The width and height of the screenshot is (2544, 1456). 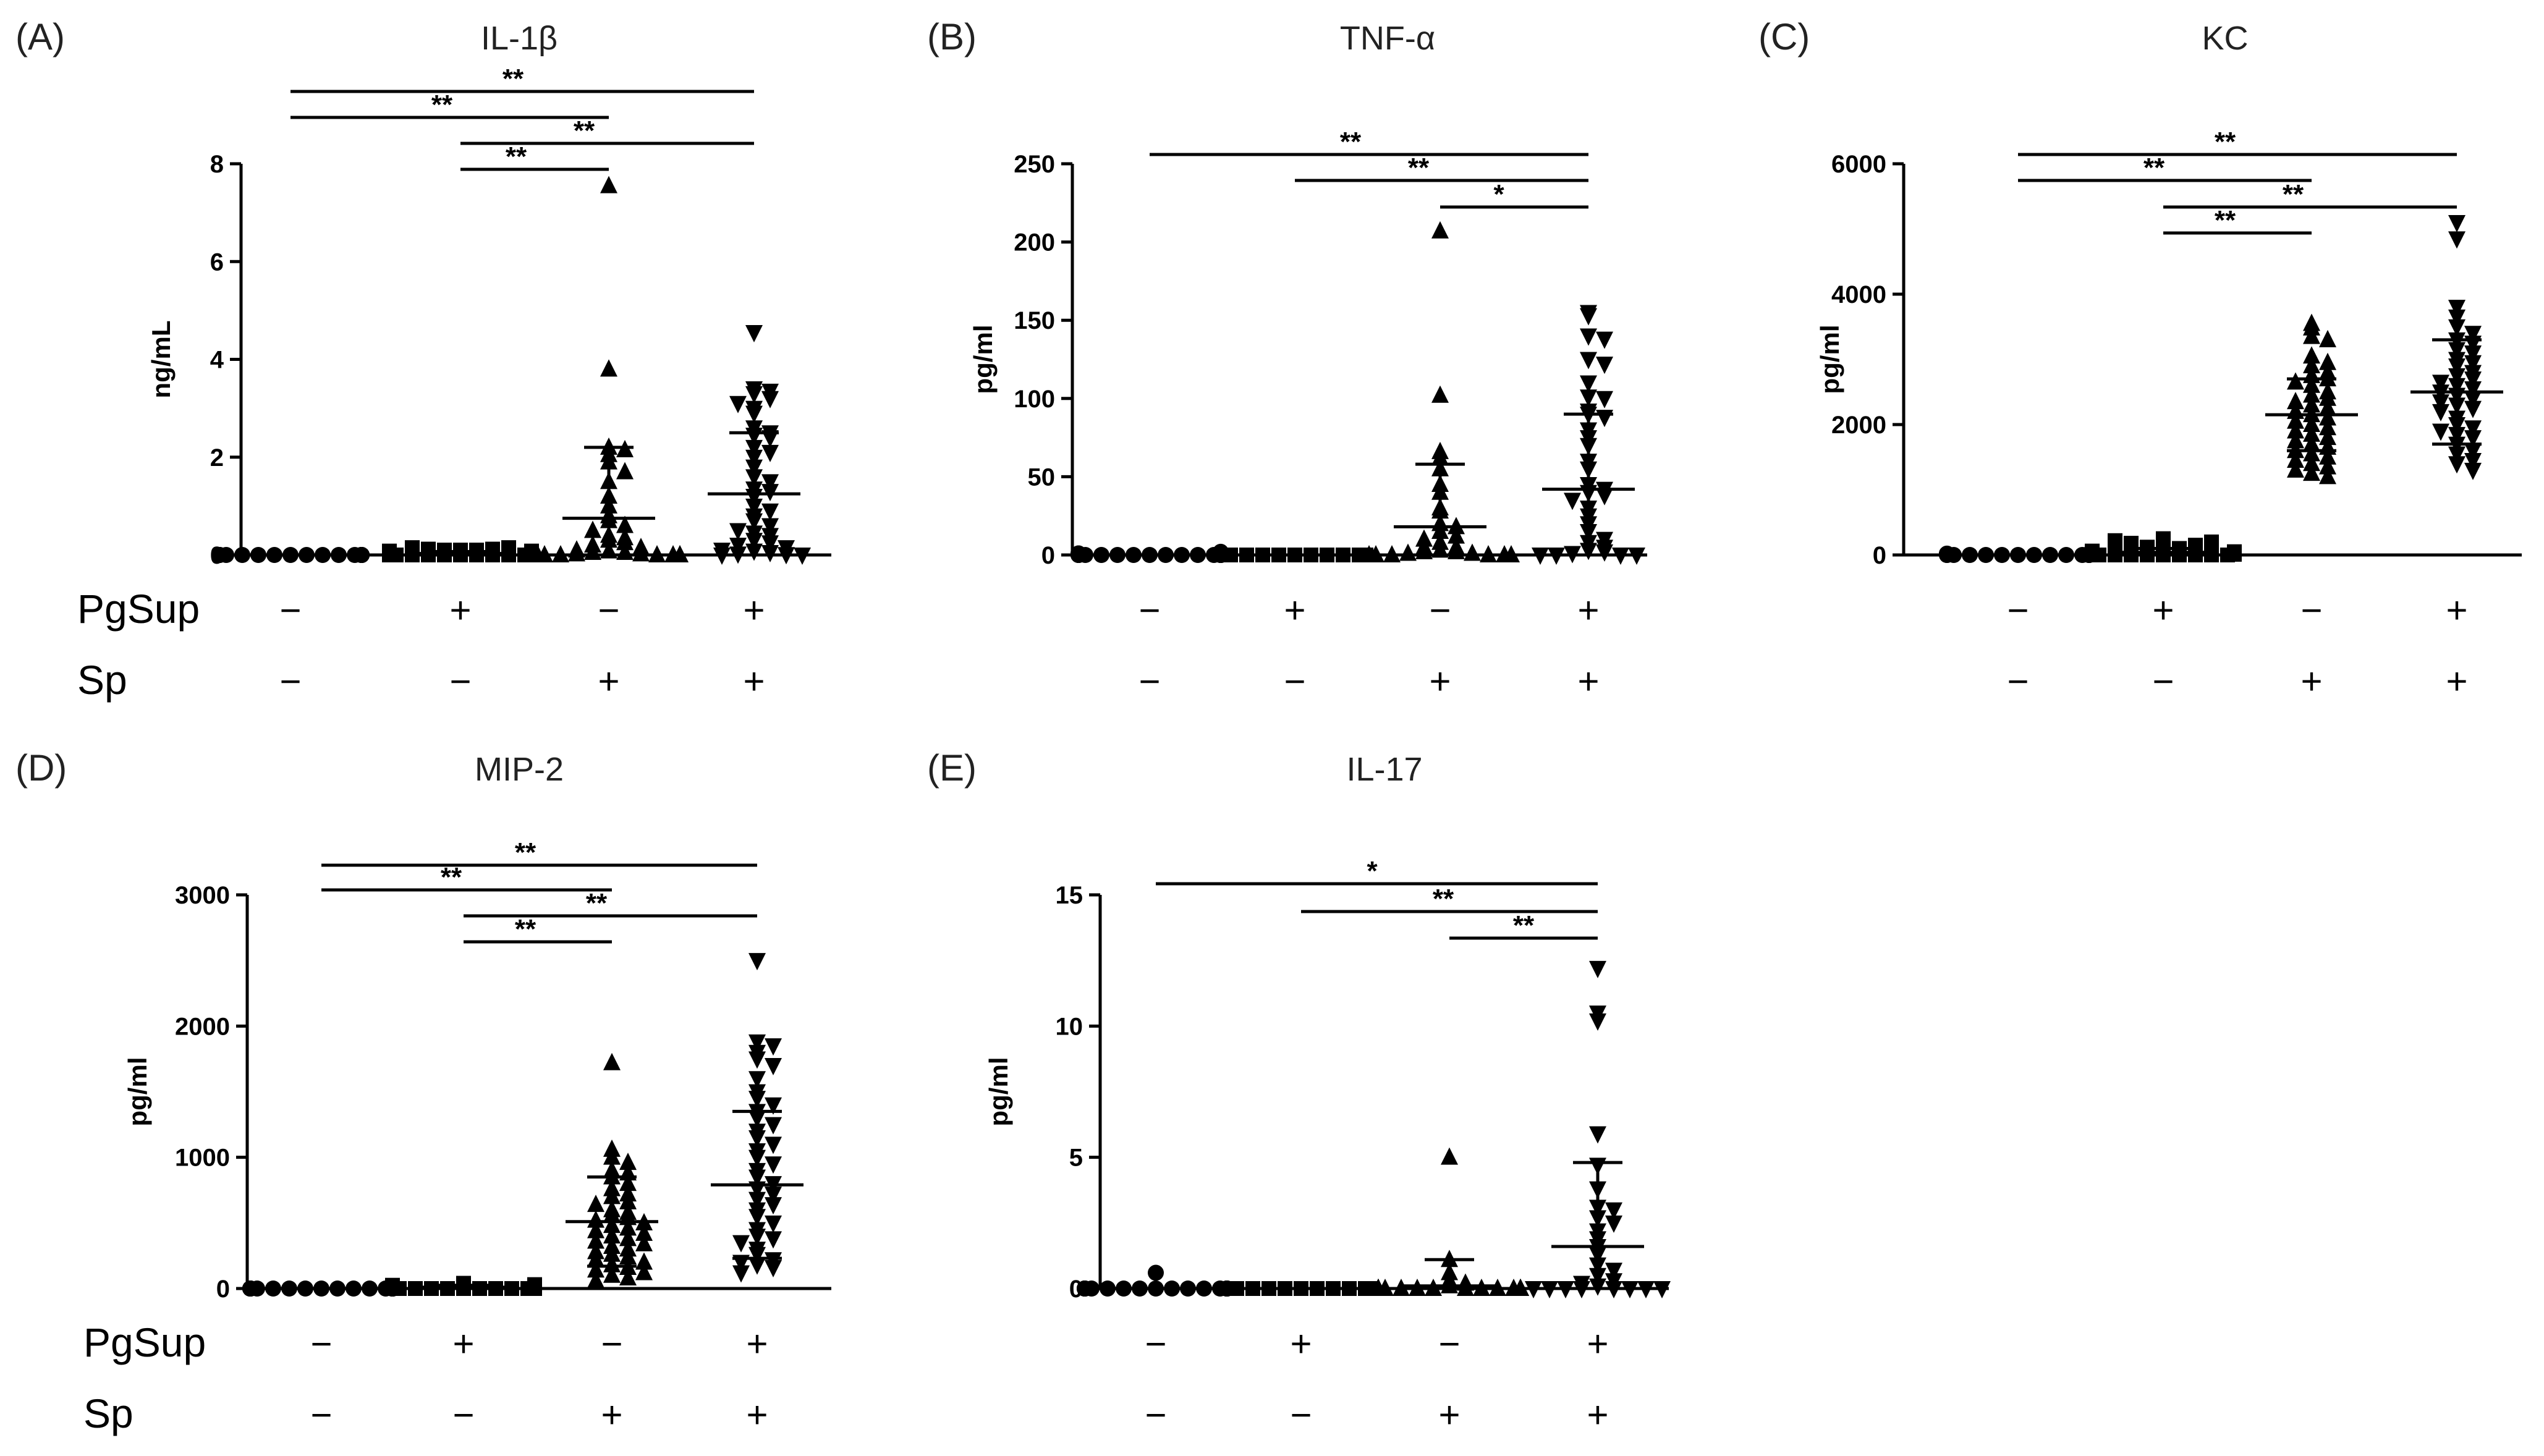 What do you see at coordinates (1034, 399) in the screenshot?
I see `y-tick-label: 100` at bounding box center [1034, 399].